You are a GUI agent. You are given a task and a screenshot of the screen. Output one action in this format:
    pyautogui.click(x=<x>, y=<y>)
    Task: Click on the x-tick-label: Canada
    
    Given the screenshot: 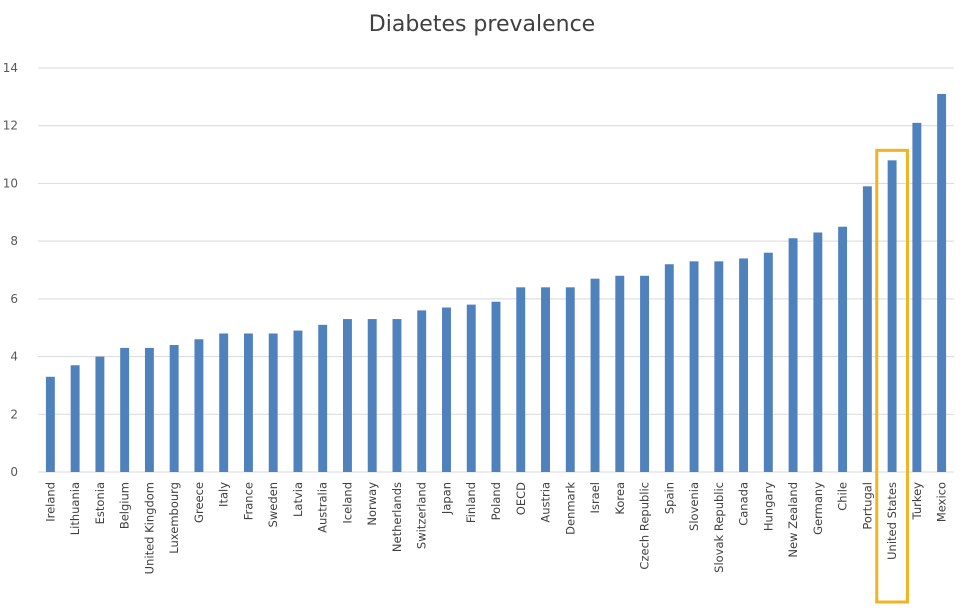 What is the action you would take?
    pyautogui.click(x=744, y=504)
    